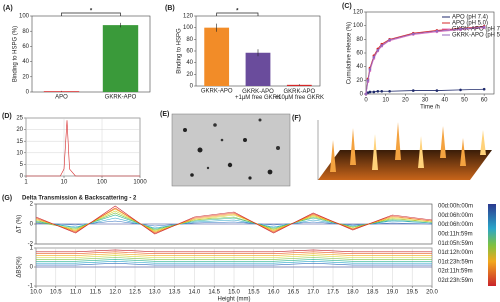 The width and height of the screenshot is (500, 302). Describe the element at coordinates (8, 8) in the screenshot. I see `panel-label: (A)` at that location.